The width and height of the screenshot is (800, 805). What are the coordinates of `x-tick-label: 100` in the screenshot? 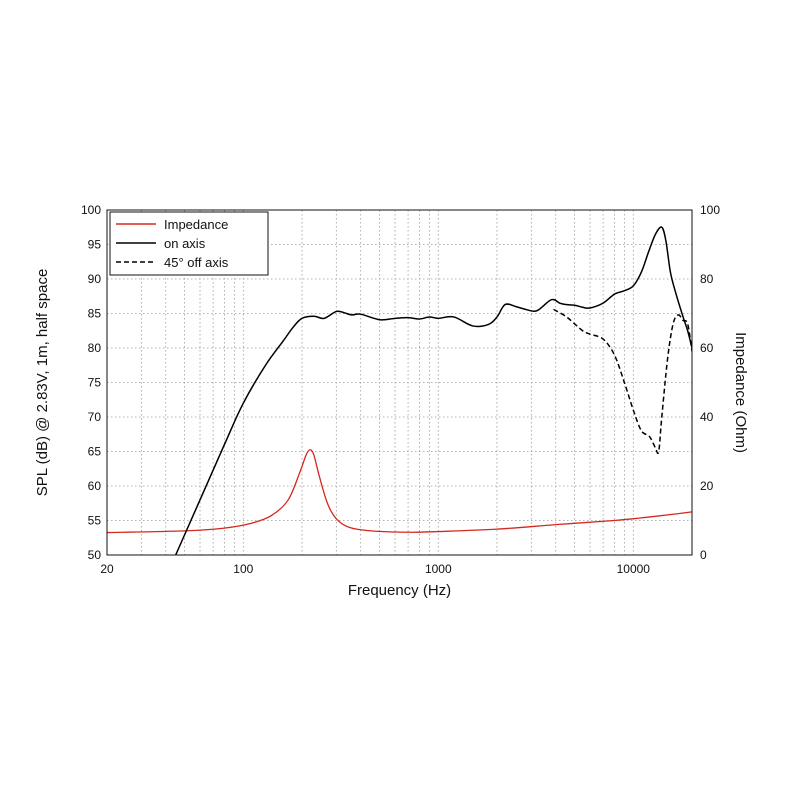 It's located at (243, 569).